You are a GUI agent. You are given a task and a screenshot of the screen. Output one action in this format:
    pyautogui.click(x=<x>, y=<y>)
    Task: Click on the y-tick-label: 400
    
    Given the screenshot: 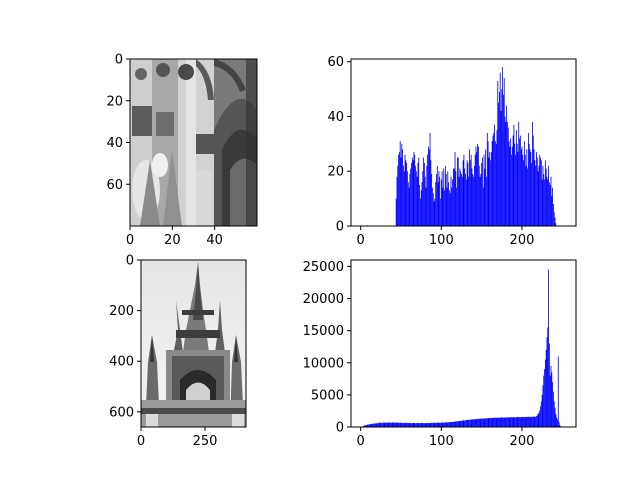 What is the action you would take?
    pyautogui.click(x=121, y=362)
    